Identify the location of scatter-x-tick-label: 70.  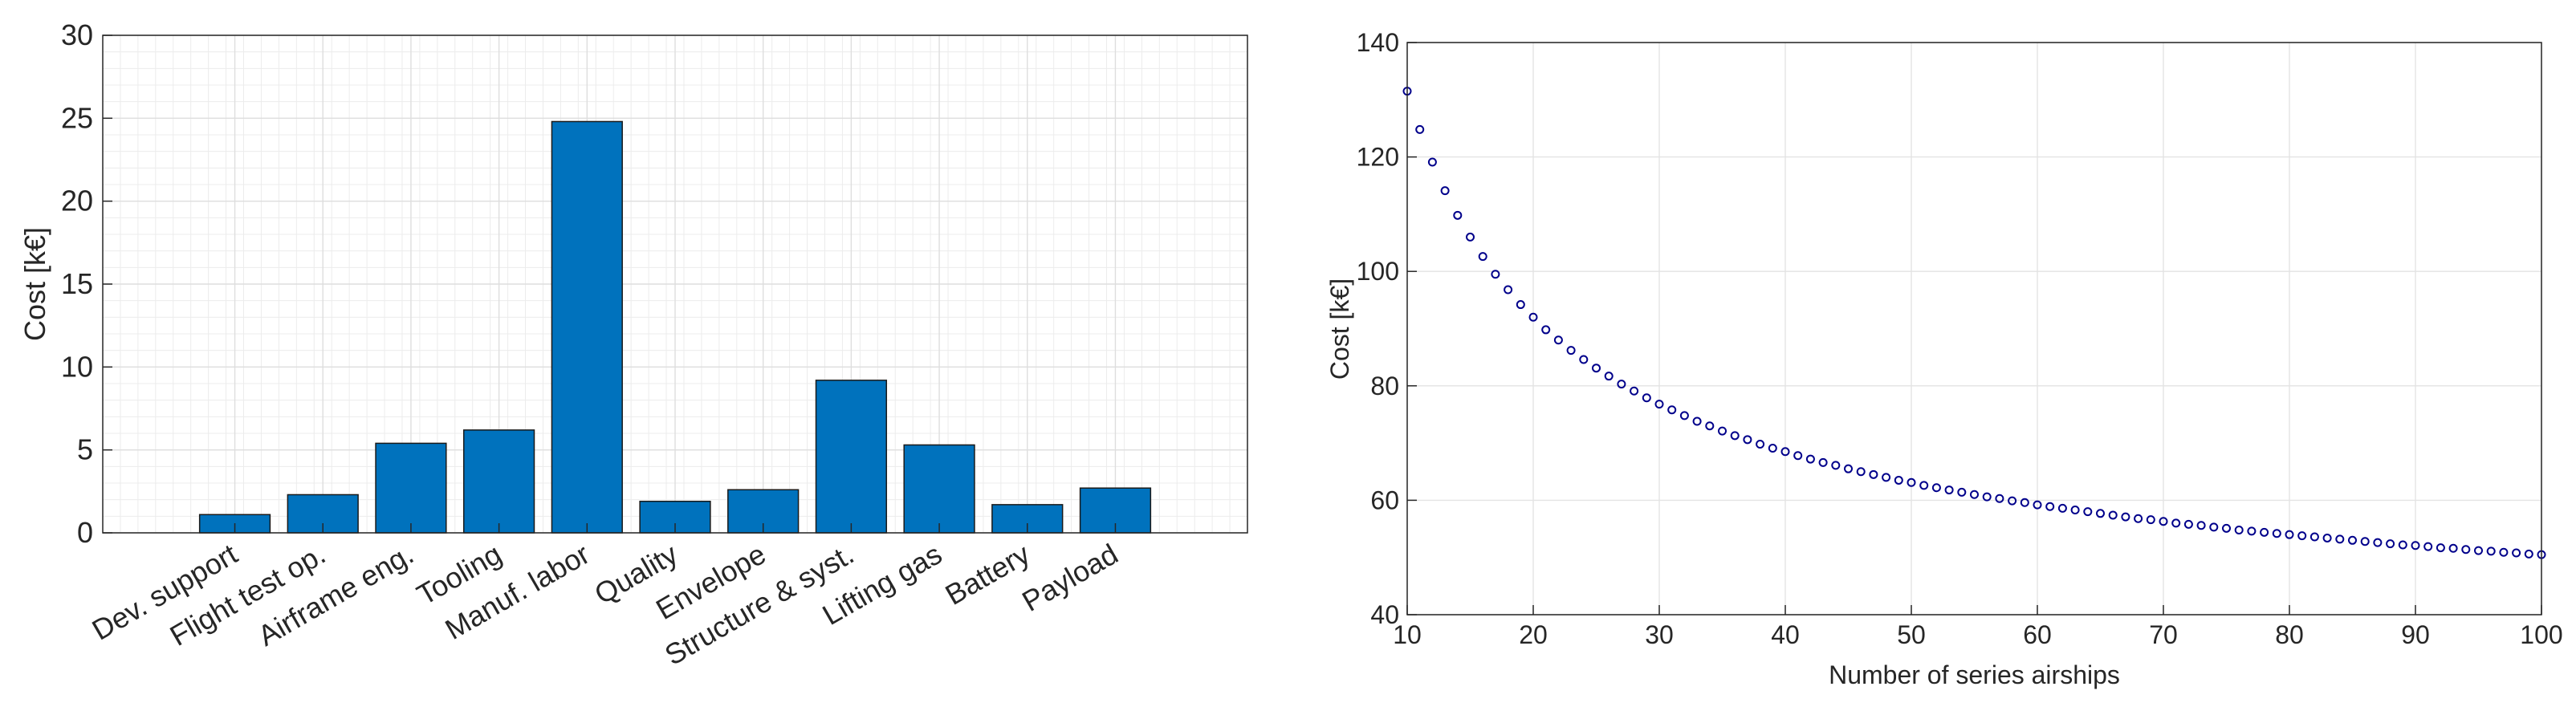
(2163, 634).